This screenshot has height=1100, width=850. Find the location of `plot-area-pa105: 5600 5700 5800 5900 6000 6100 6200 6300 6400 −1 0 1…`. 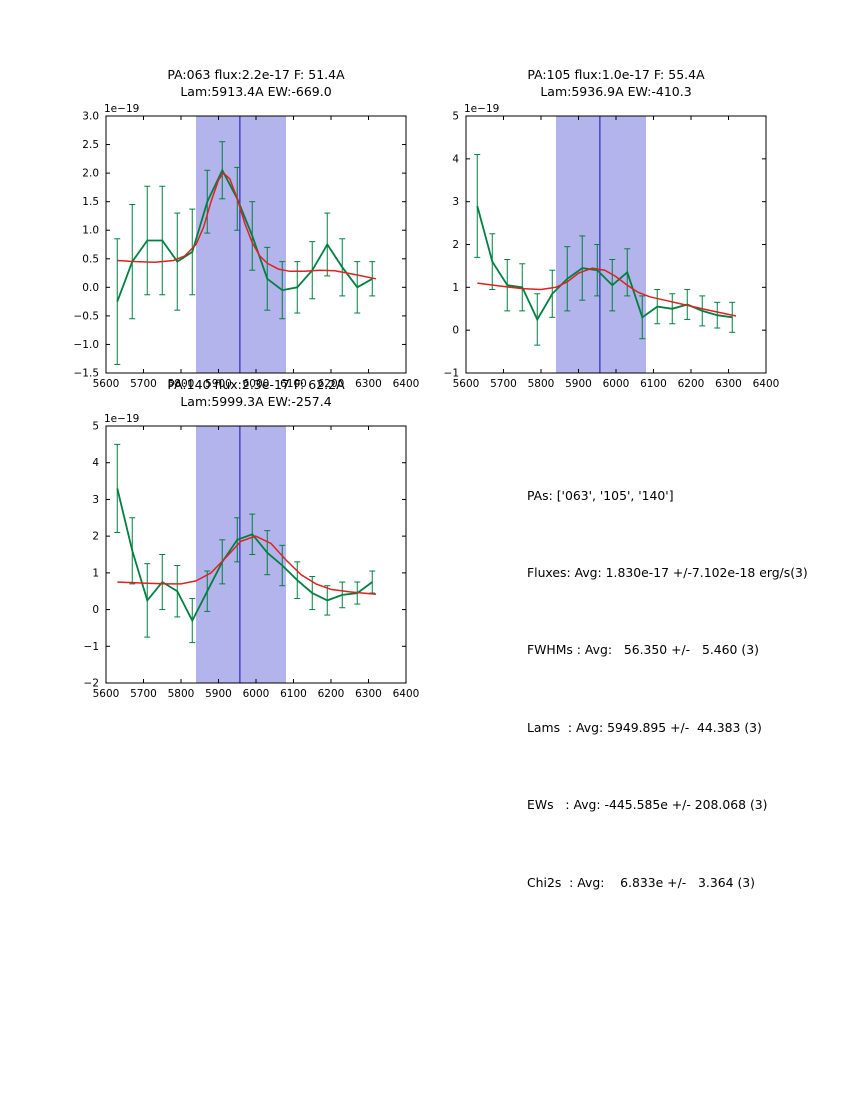

plot-area-pa105: 5600 5700 5800 5900 6000 6100 6200 6300 6400 −1 0 1… is located at coordinates (612, 246).